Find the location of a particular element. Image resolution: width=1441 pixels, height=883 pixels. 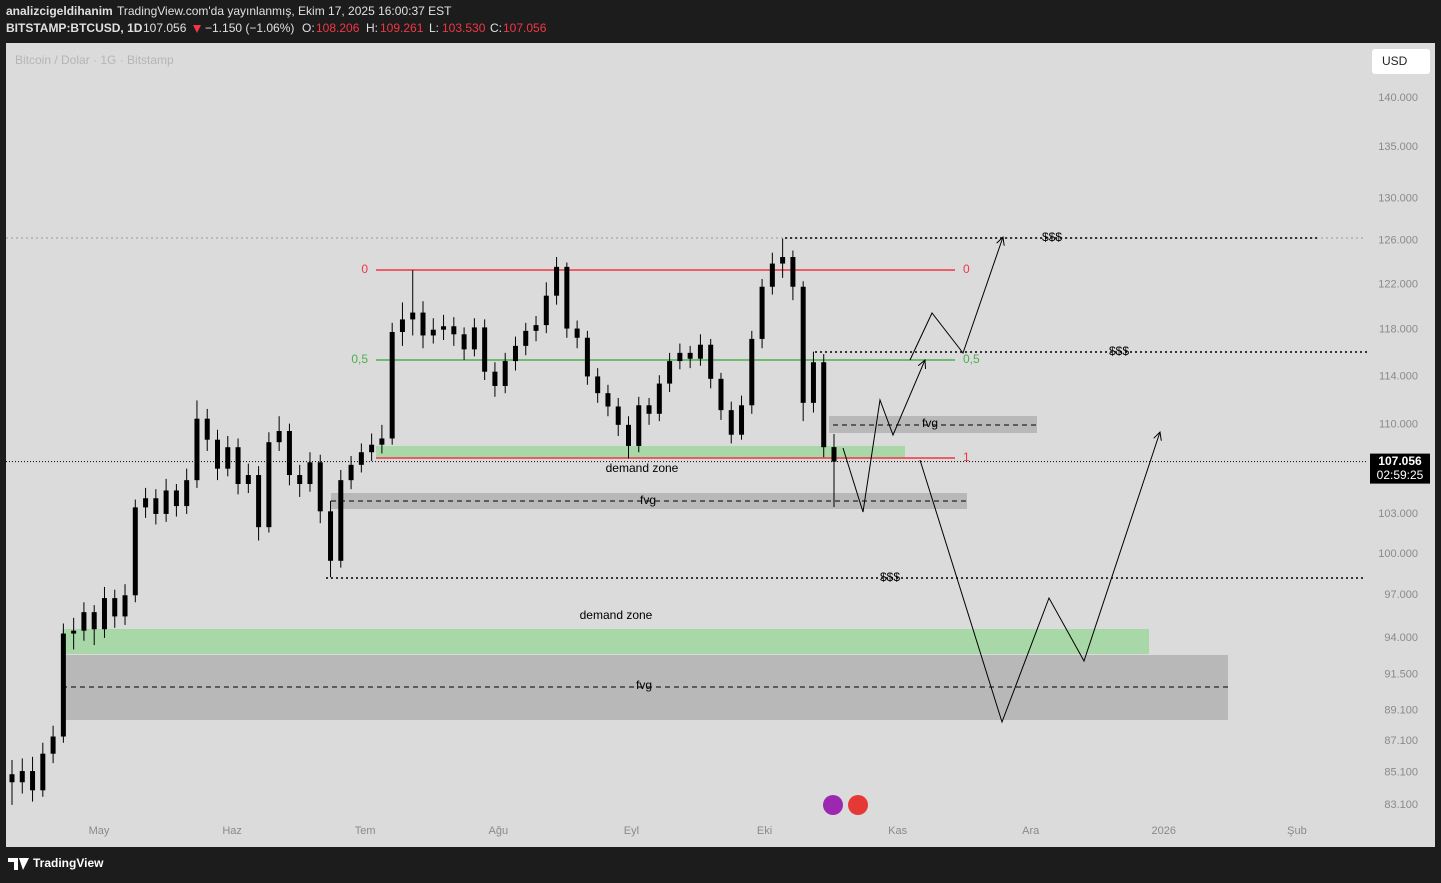

zone-label: demand zone is located at coordinates (616, 615).